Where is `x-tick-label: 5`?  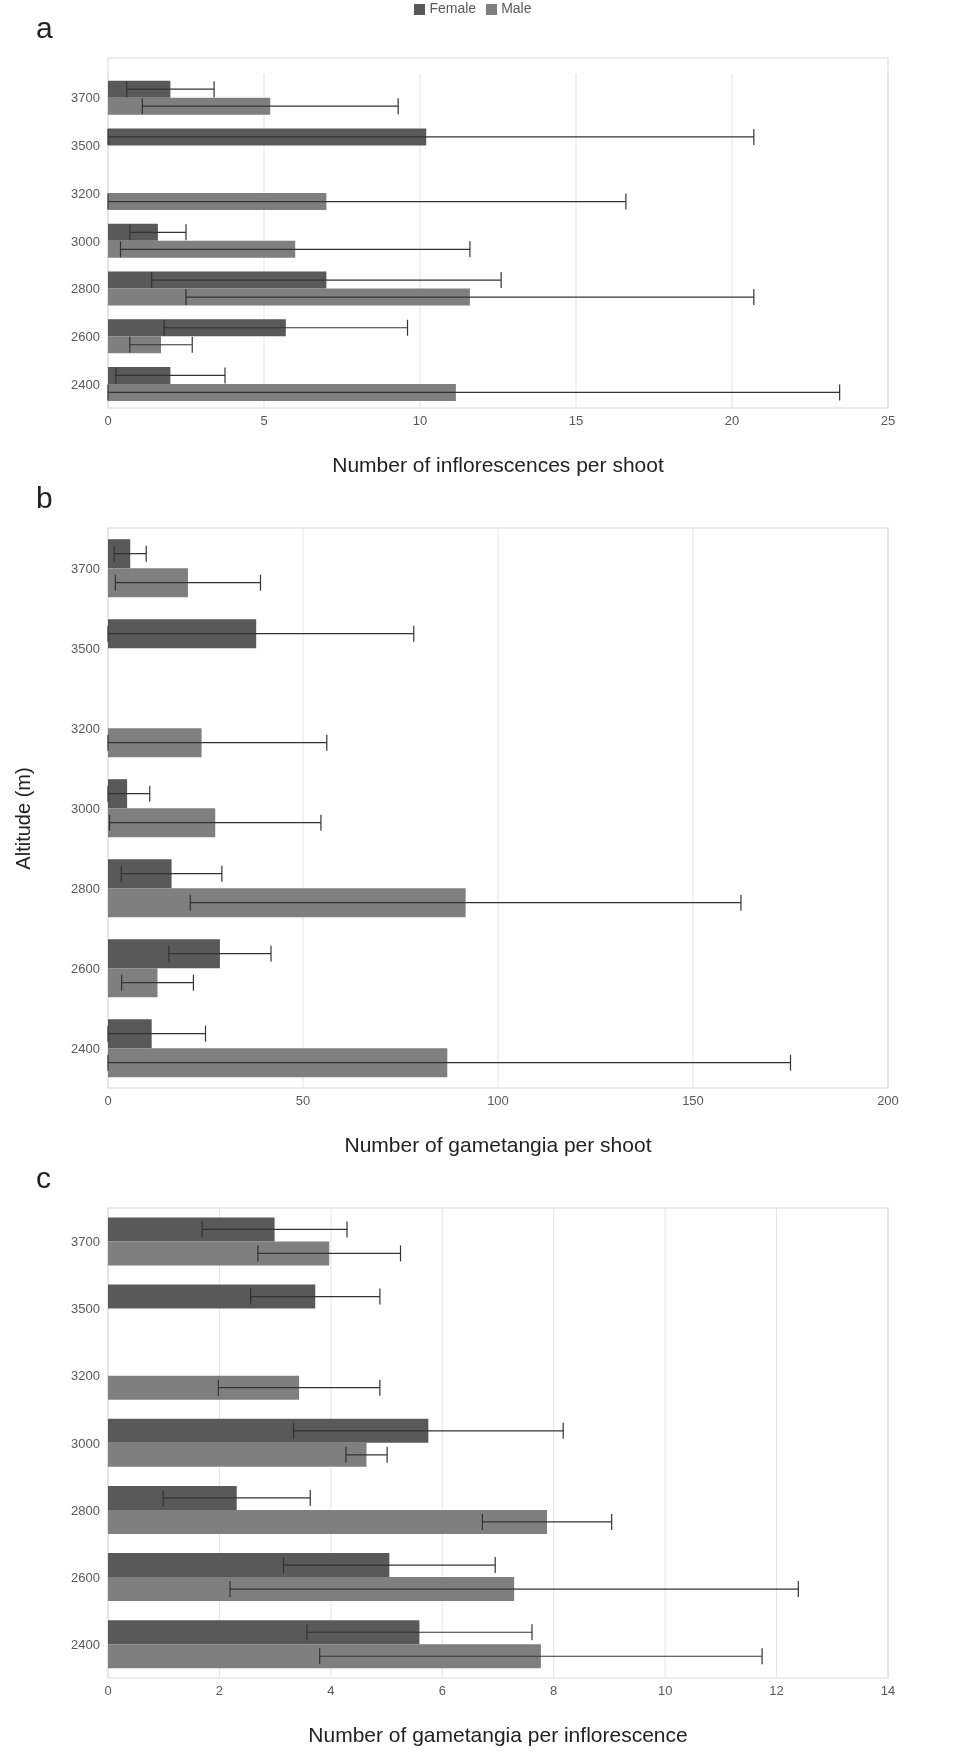 x-tick-label: 5 is located at coordinates (264, 421).